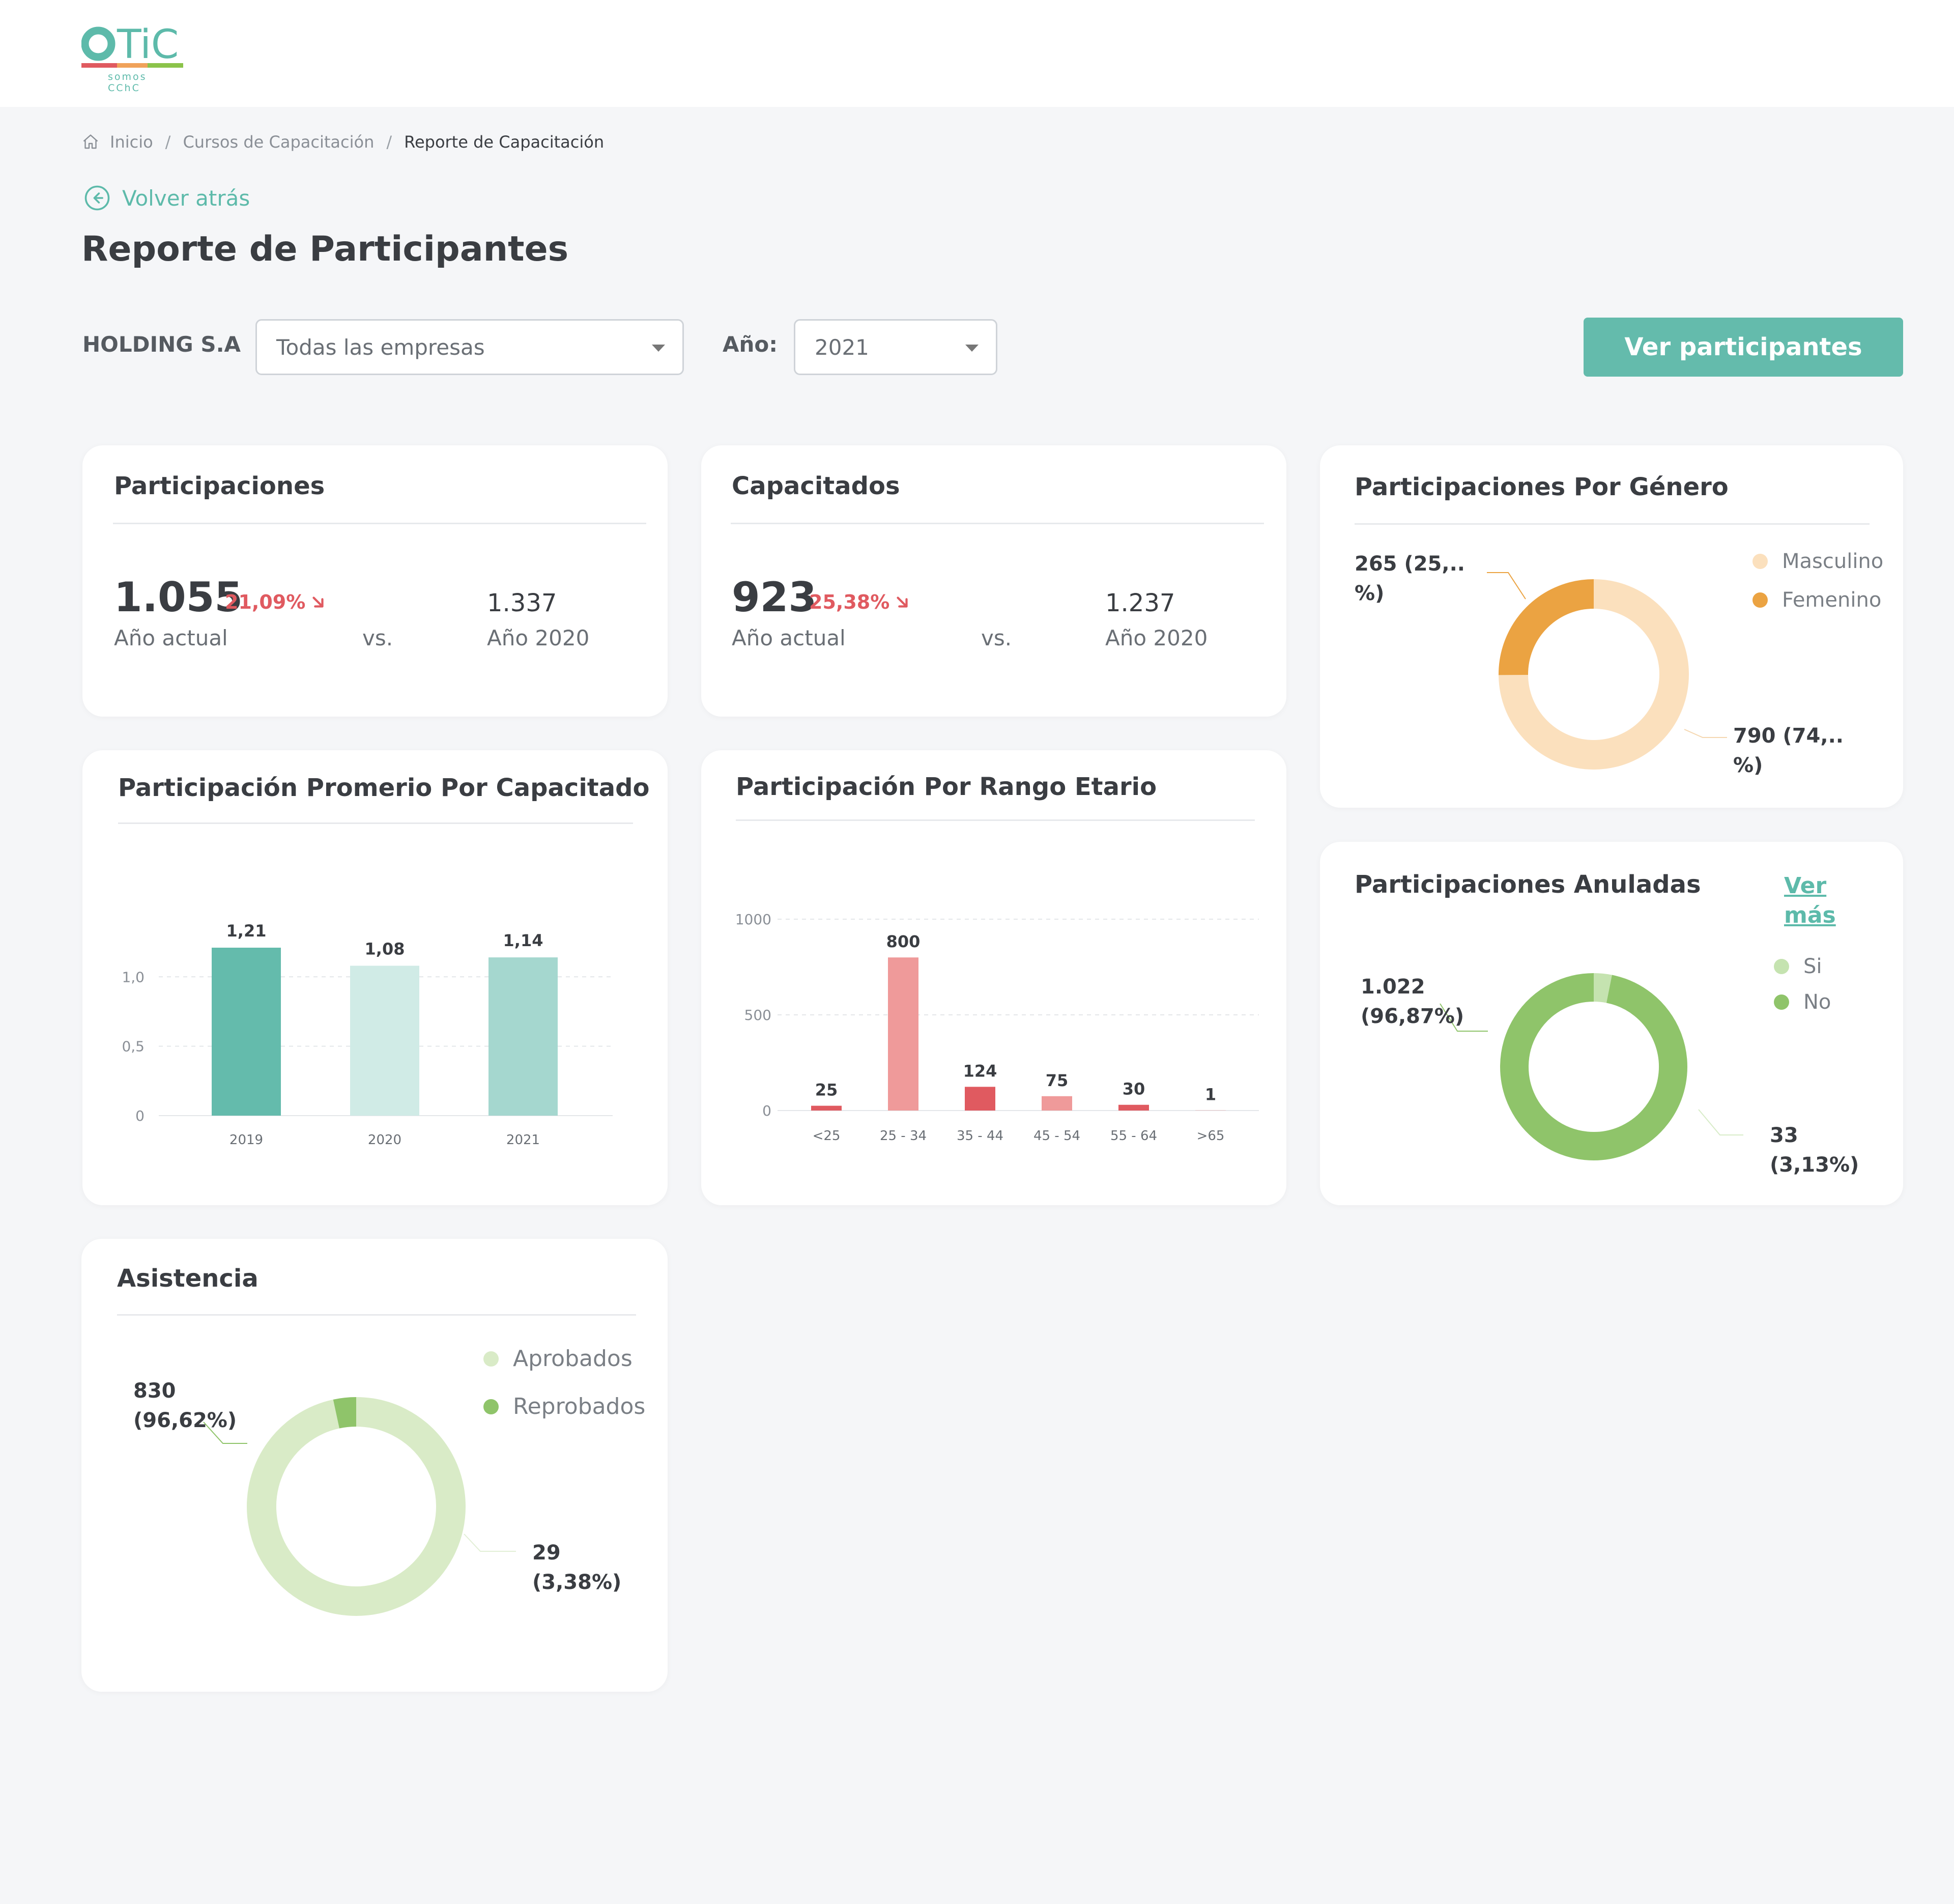  I want to click on bar-value-label: 800, so click(903, 941).